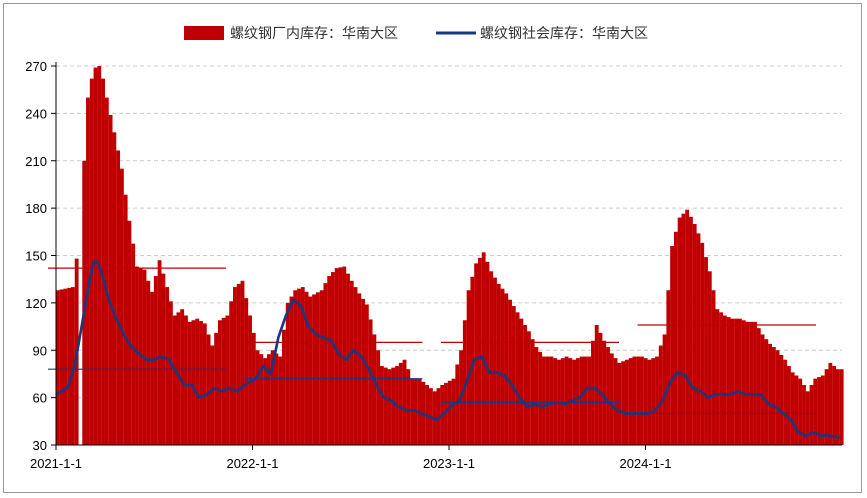 The image size is (867, 498). What do you see at coordinates (351, 458) in the screenshot?
I see `x-axis-ticks: 2021-1-1 2022-1-1 2023-1-1 2024-1-1` at bounding box center [351, 458].